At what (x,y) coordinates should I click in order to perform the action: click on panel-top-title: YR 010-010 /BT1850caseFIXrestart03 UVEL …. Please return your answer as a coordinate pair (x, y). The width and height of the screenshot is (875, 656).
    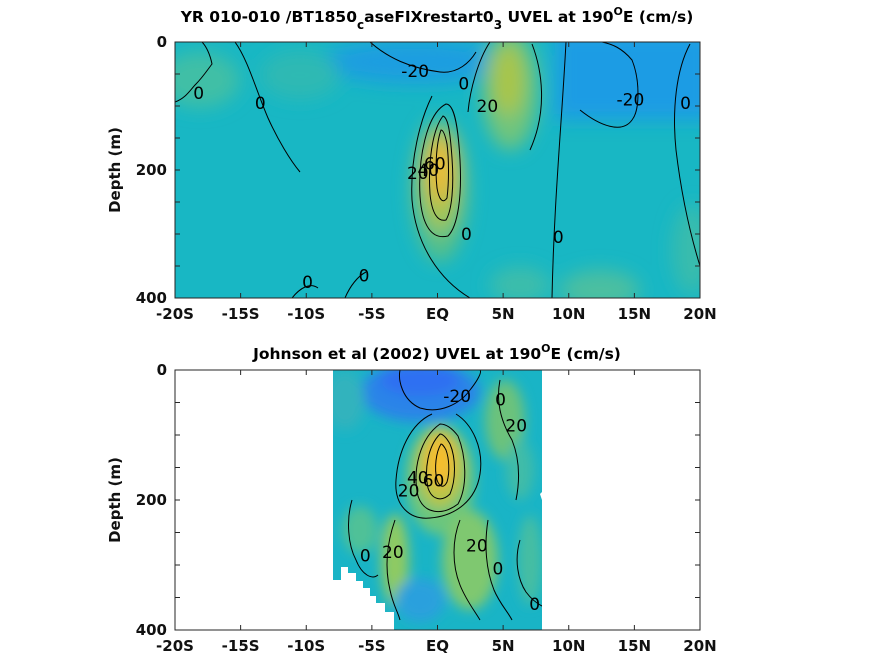
    Looking at the image, I should click on (437, 18).